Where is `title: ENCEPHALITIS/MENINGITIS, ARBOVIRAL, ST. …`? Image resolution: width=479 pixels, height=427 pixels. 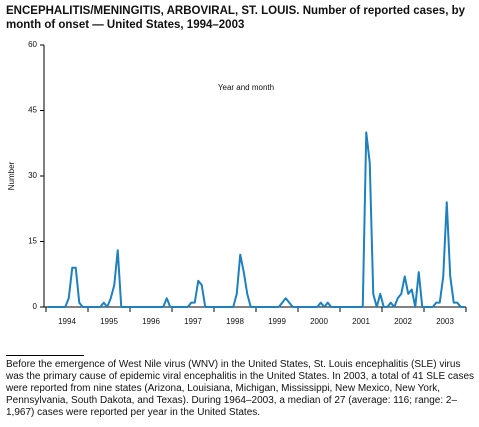
title: ENCEPHALITIS/MENINGITIS, ARBOVIRAL, ST. … is located at coordinates (153, 11).